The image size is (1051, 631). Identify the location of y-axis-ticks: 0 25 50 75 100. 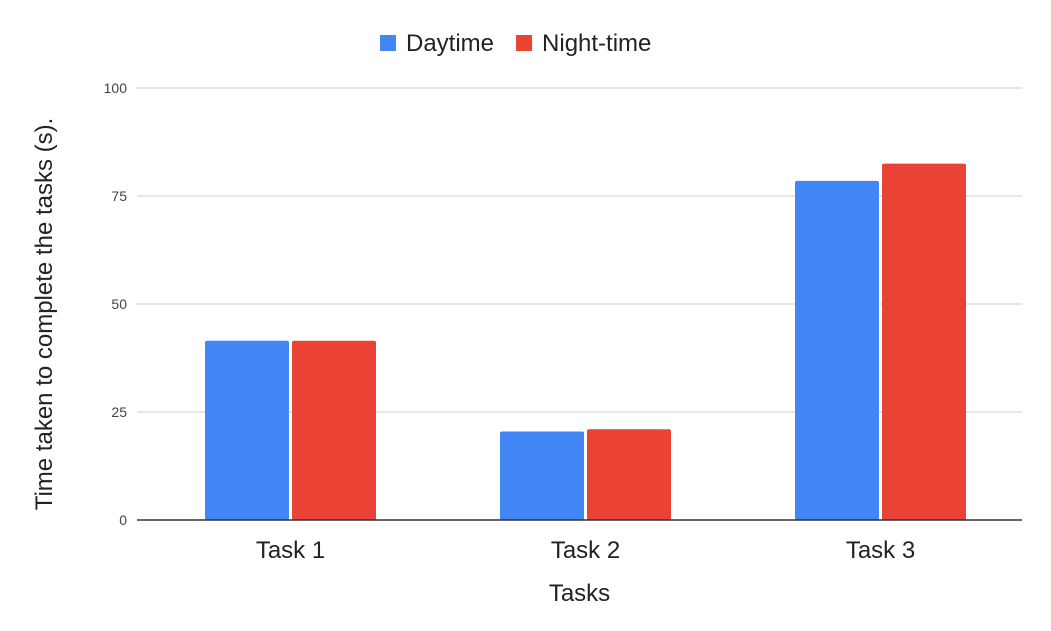
(116, 304).